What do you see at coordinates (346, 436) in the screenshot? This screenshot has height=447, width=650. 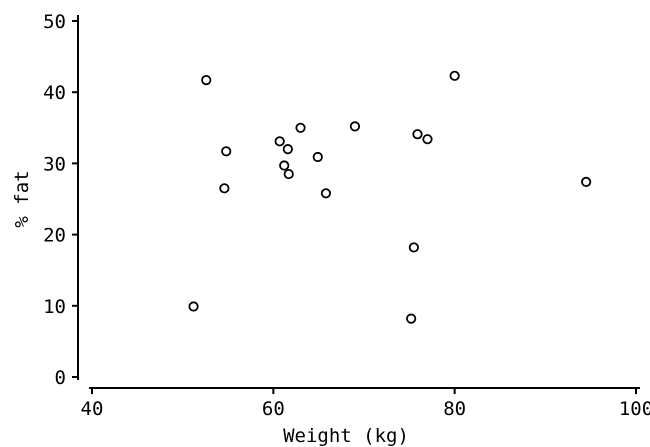 I see `x-axis-title: Weight (kg)` at bounding box center [346, 436].